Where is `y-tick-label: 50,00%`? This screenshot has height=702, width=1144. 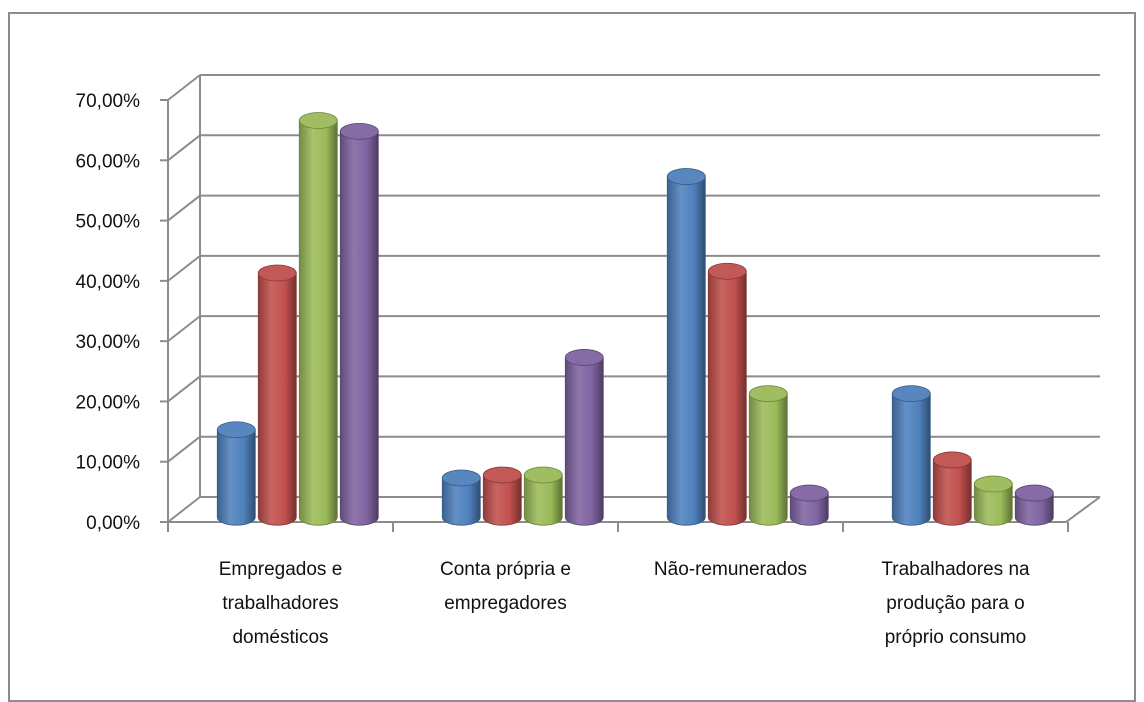 y-tick-label: 50,00% is located at coordinates (108, 222).